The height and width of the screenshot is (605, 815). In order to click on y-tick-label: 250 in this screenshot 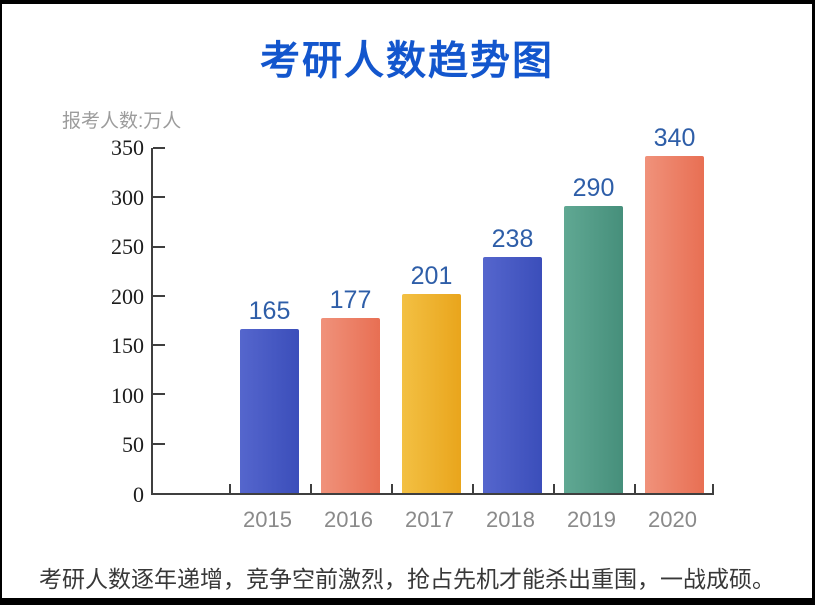, I will do `click(127, 247)`.